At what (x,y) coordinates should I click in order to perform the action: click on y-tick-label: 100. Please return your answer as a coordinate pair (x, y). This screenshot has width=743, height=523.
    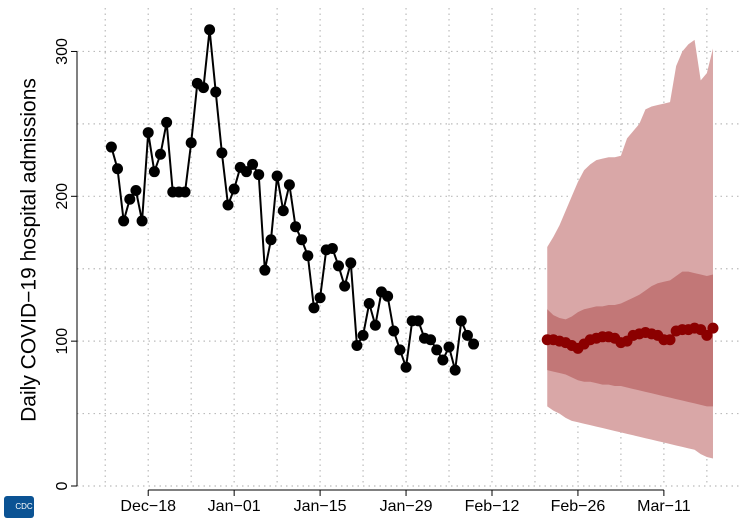
    Looking at the image, I should click on (62, 341).